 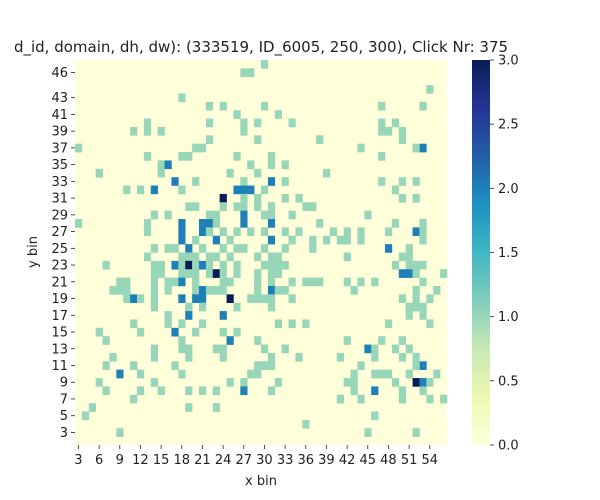 I want to click on x-tick-label: 30, so click(x=264, y=460).